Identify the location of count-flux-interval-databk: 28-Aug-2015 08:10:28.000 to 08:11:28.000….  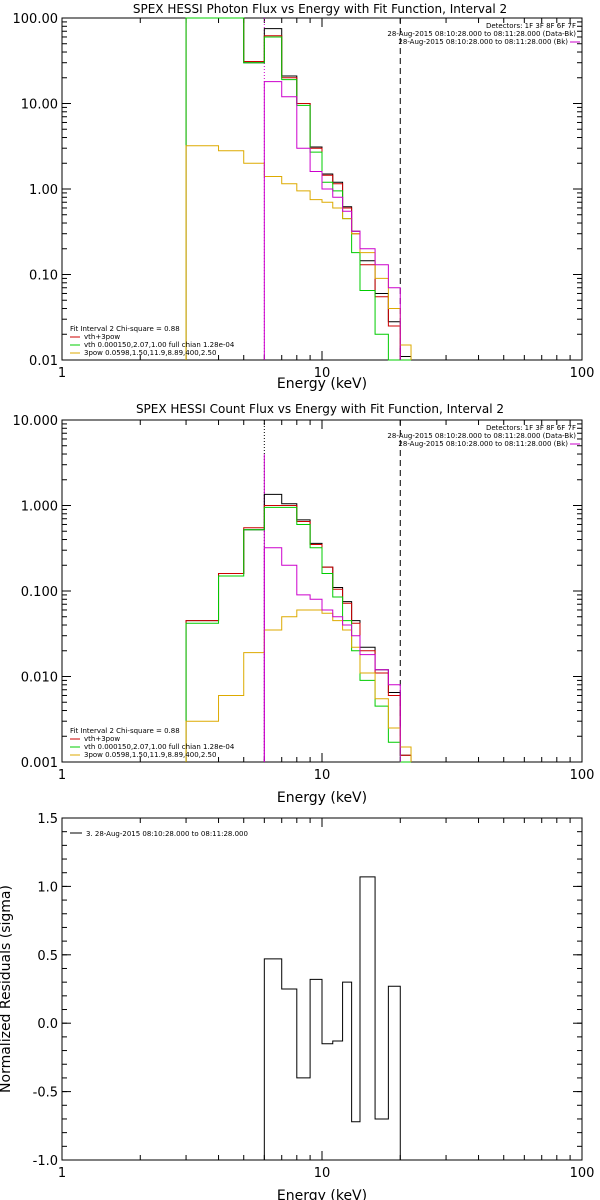
(481, 436).